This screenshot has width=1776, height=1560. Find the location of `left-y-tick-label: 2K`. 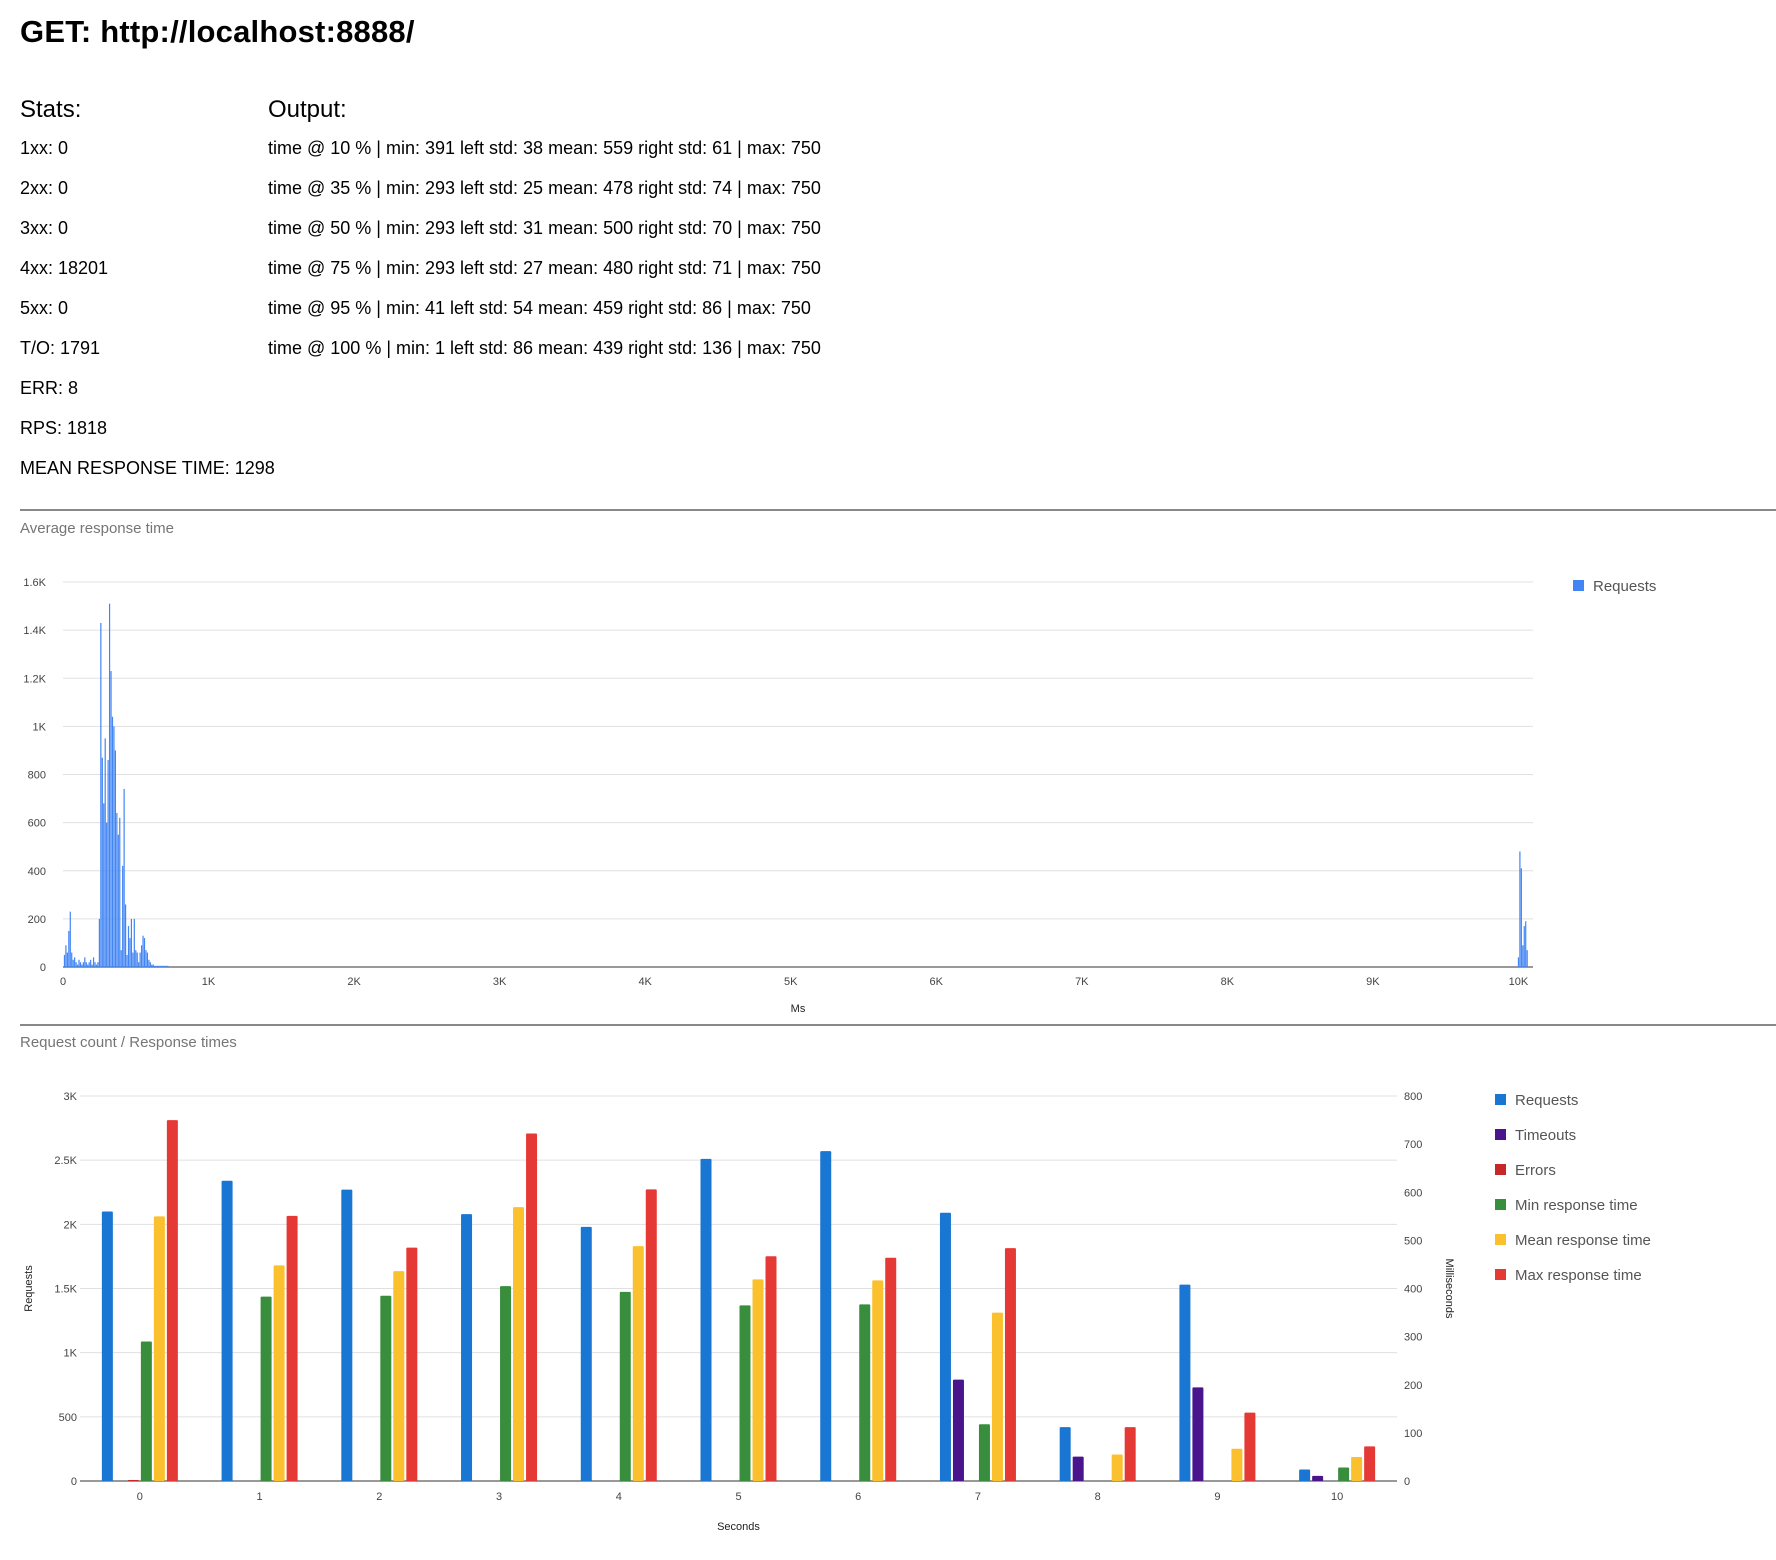

left-y-tick-label: 2K is located at coordinates (71, 1225).